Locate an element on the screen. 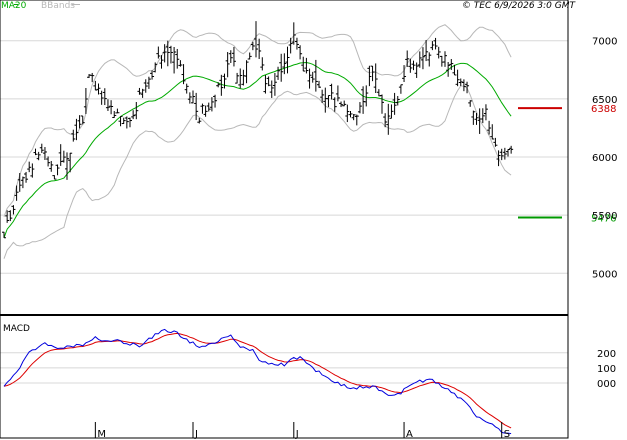  bbands-legend-label: BBands is located at coordinates (58, 6).